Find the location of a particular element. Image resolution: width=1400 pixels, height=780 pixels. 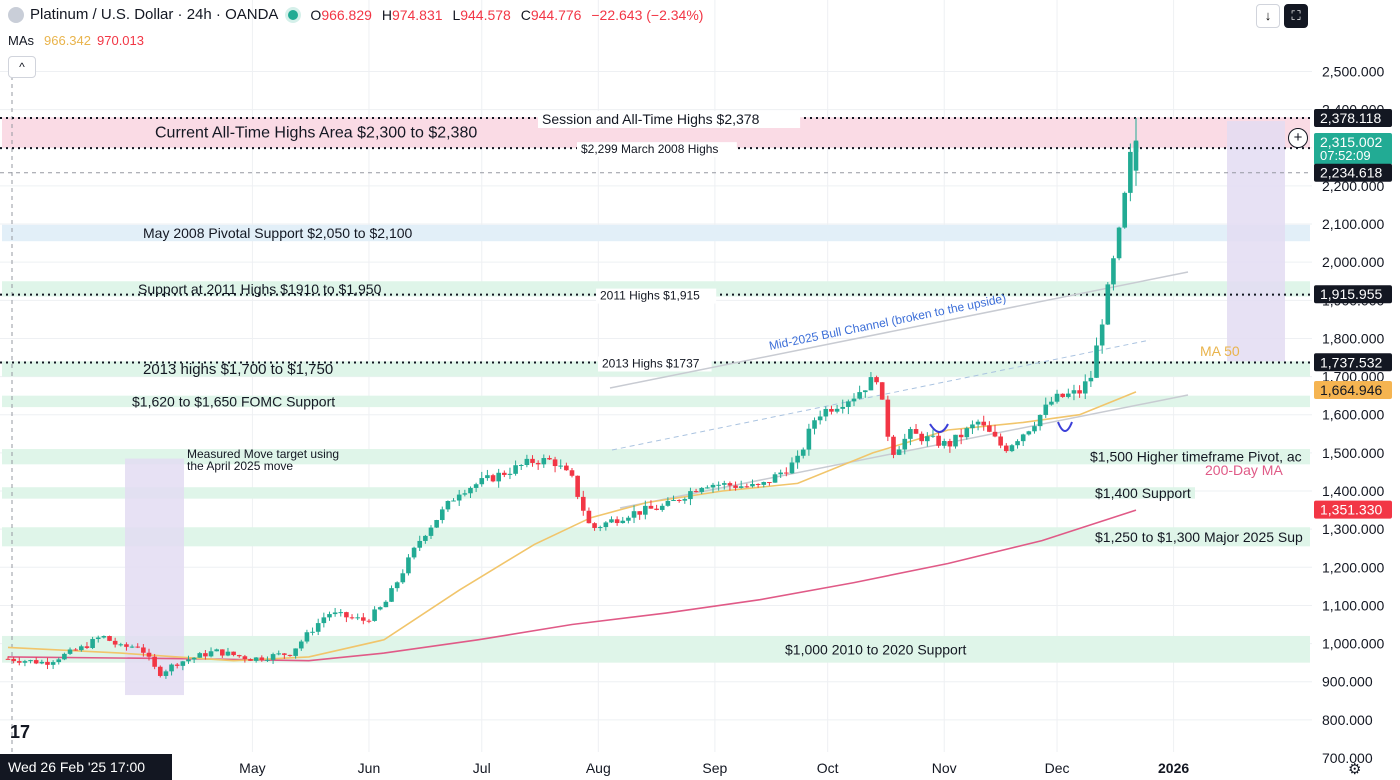

ma50-label: MA 50 is located at coordinates (1220, 351).